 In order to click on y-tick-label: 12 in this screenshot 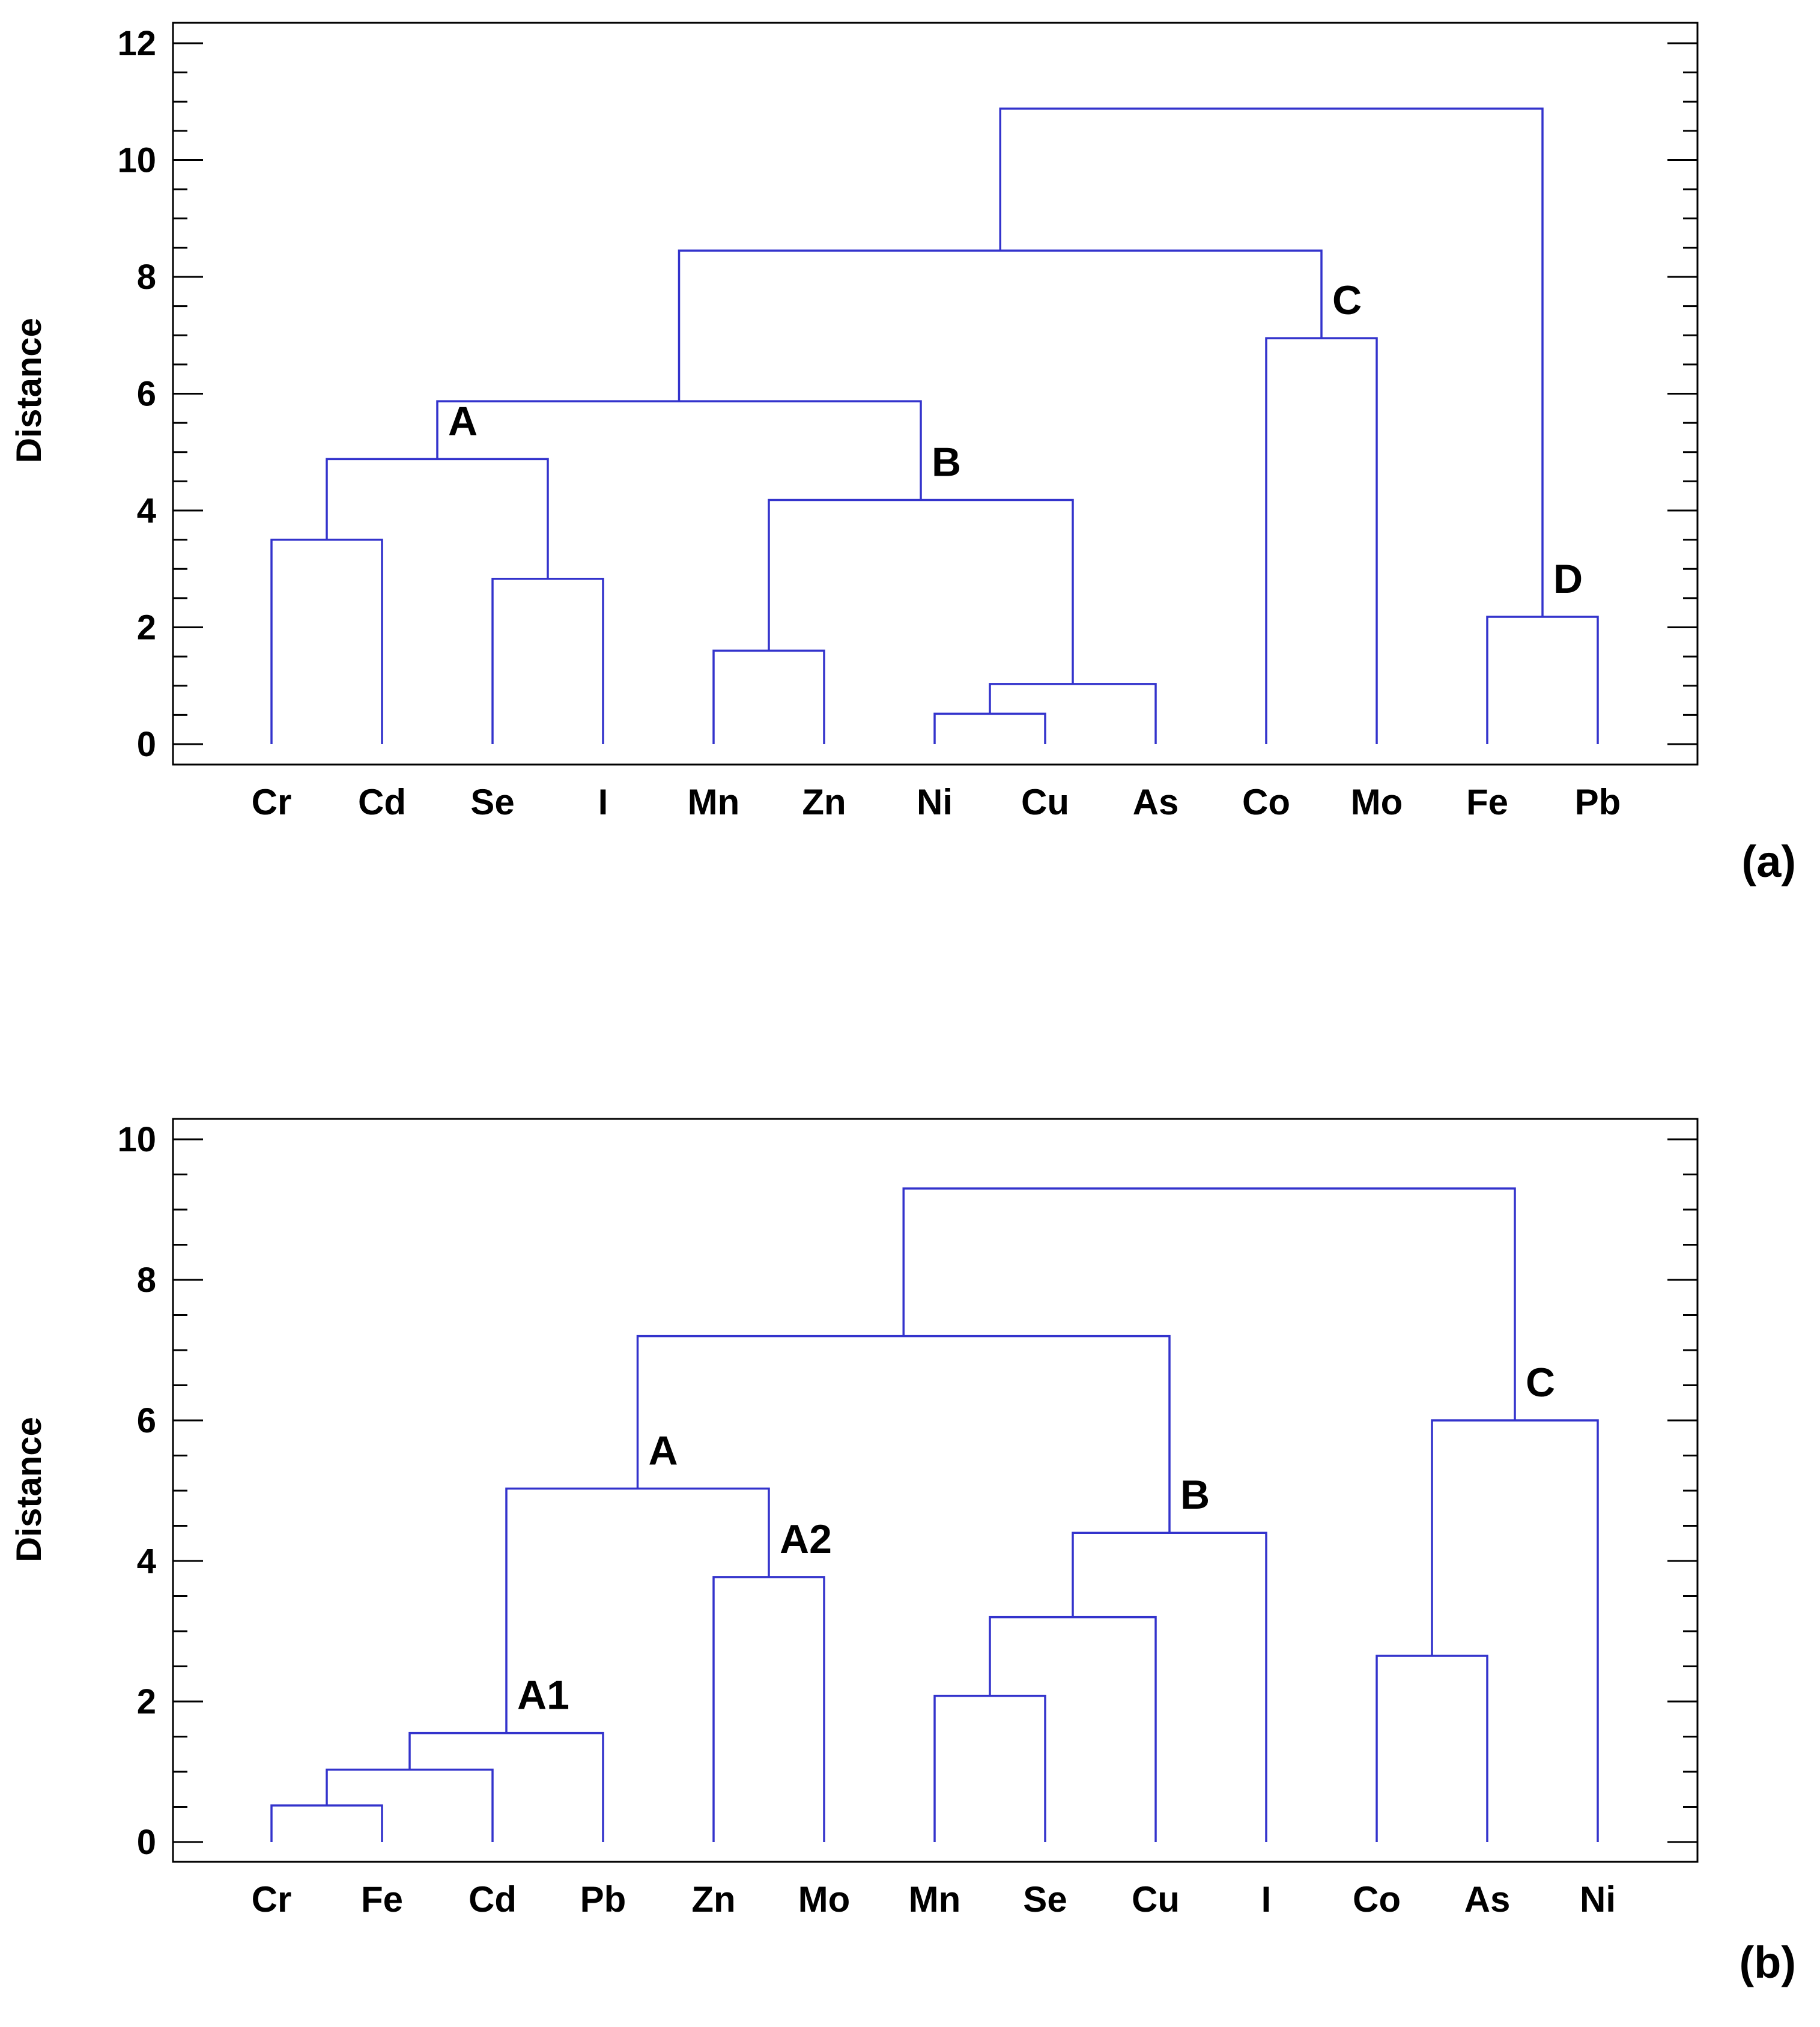, I will do `click(136, 43)`.